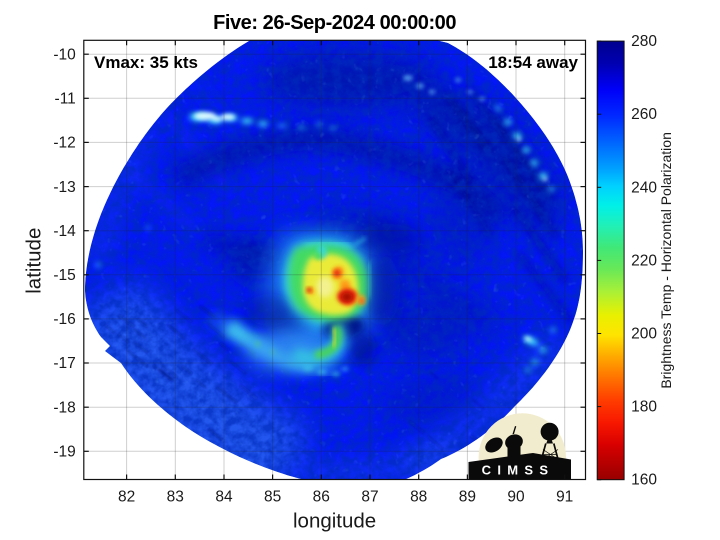  Describe the element at coordinates (644, 187) in the screenshot. I see `svg-text: 240` at that location.